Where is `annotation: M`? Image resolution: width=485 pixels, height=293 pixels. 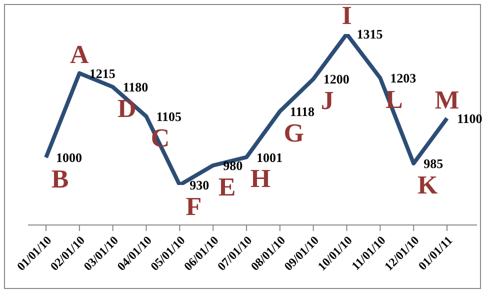
annotation: M is located at coordinates (447, 99).